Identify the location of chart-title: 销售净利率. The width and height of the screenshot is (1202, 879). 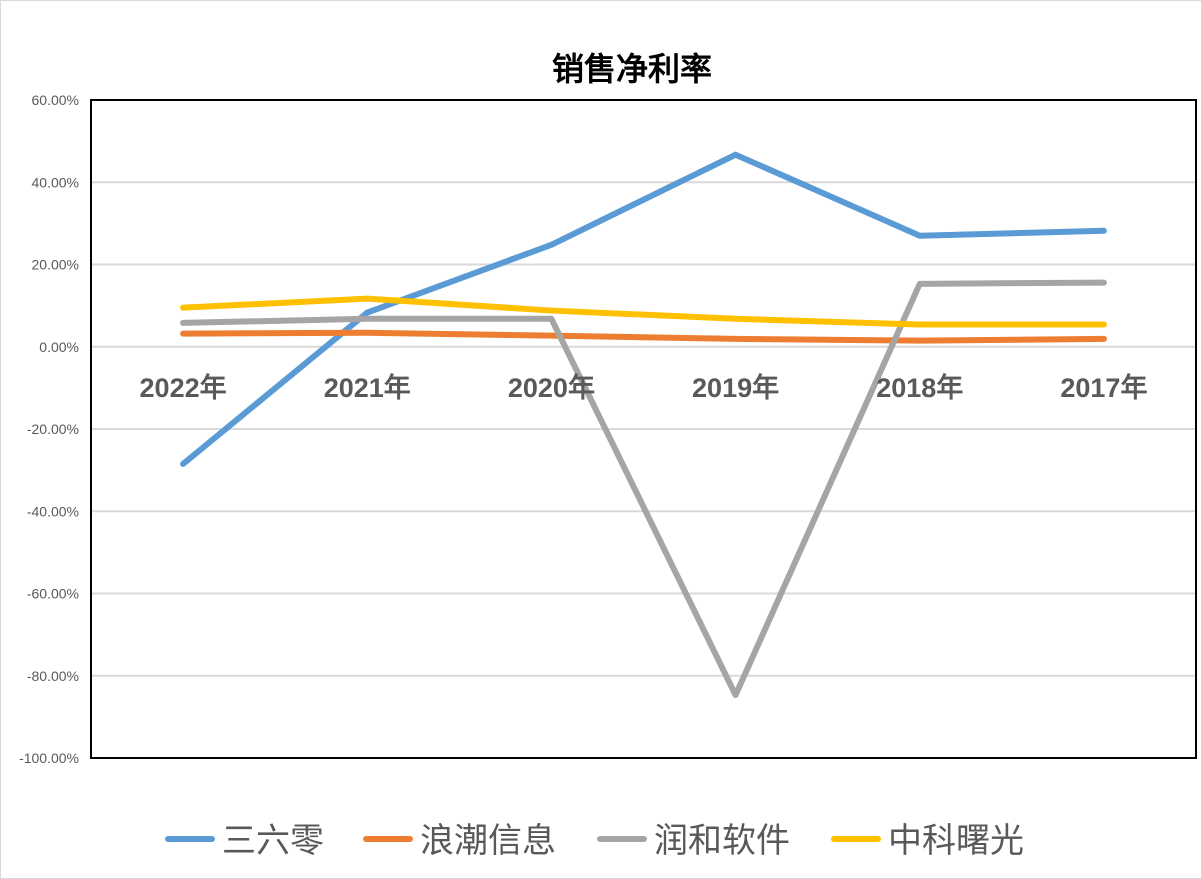
(632, 69).